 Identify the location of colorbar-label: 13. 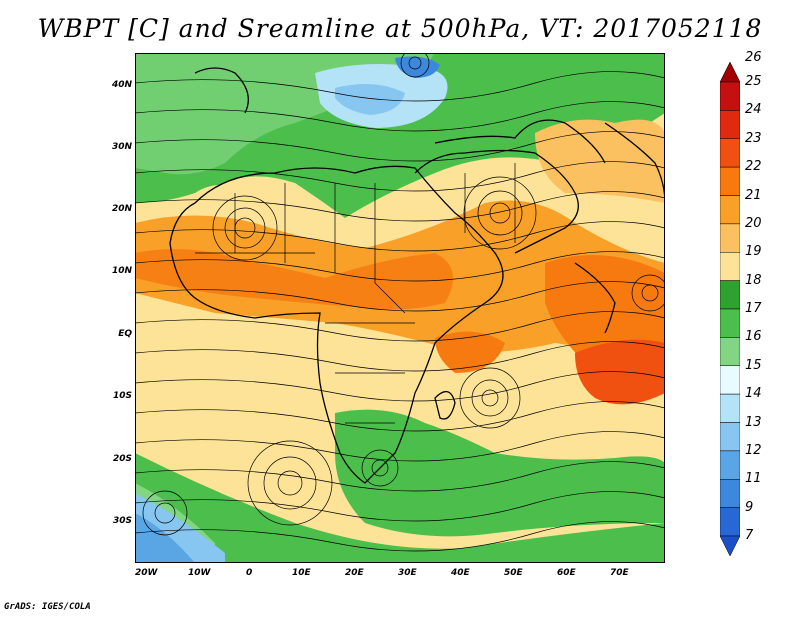
(753, 422).